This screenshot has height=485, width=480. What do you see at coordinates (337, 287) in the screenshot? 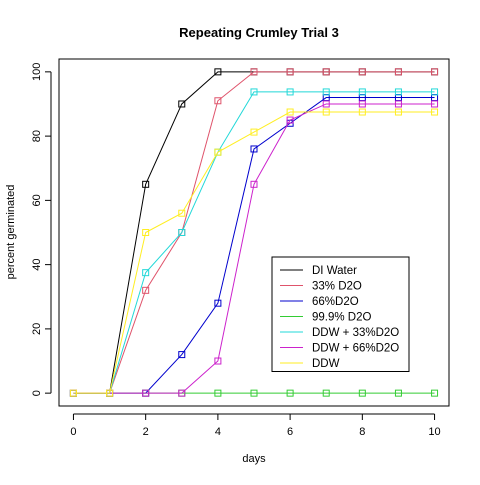
I see `legend-label: 33% D2O` at bounding box center [337, 287].